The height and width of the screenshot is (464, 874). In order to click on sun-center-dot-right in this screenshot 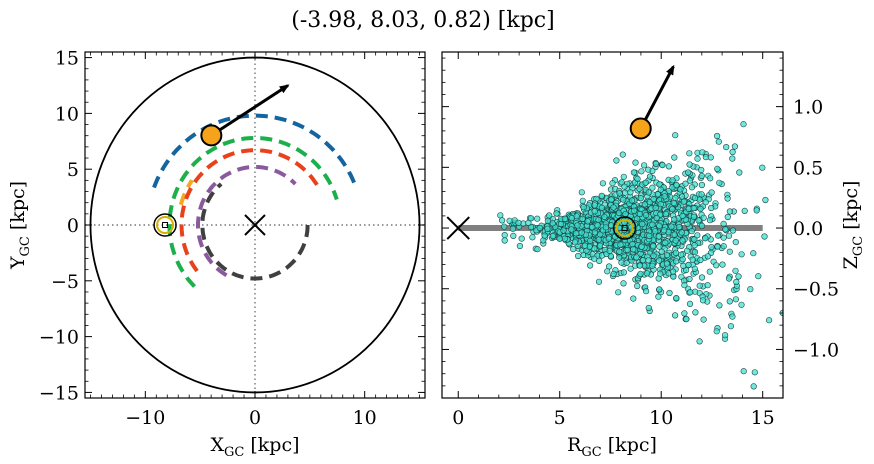, I will do `click(624, 228)`.